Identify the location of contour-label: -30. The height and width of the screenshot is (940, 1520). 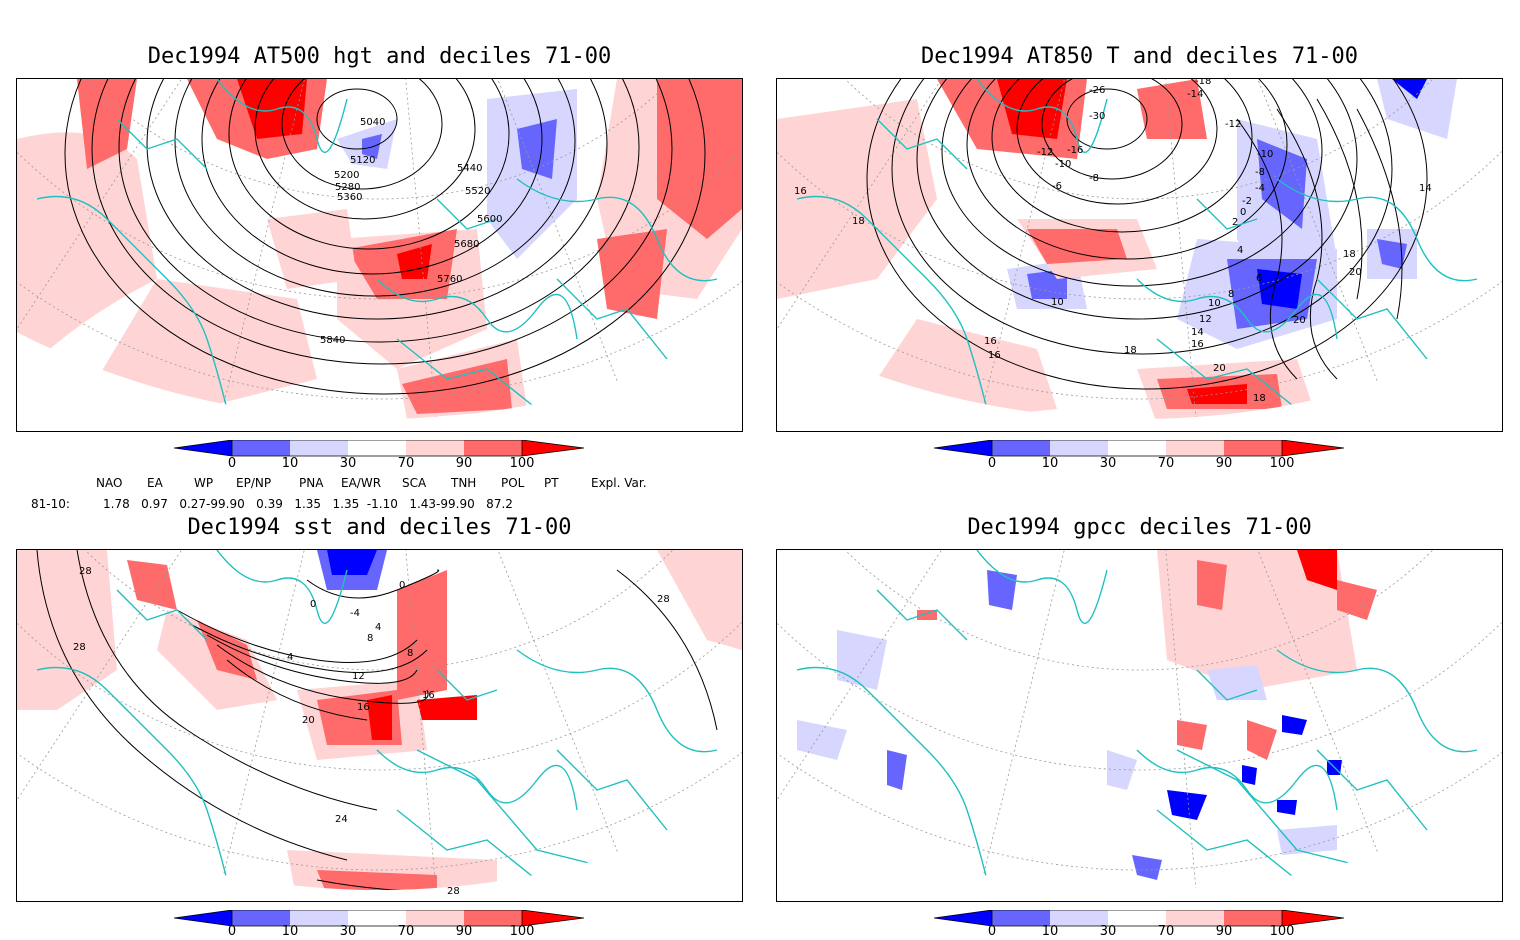
(1097, 116).